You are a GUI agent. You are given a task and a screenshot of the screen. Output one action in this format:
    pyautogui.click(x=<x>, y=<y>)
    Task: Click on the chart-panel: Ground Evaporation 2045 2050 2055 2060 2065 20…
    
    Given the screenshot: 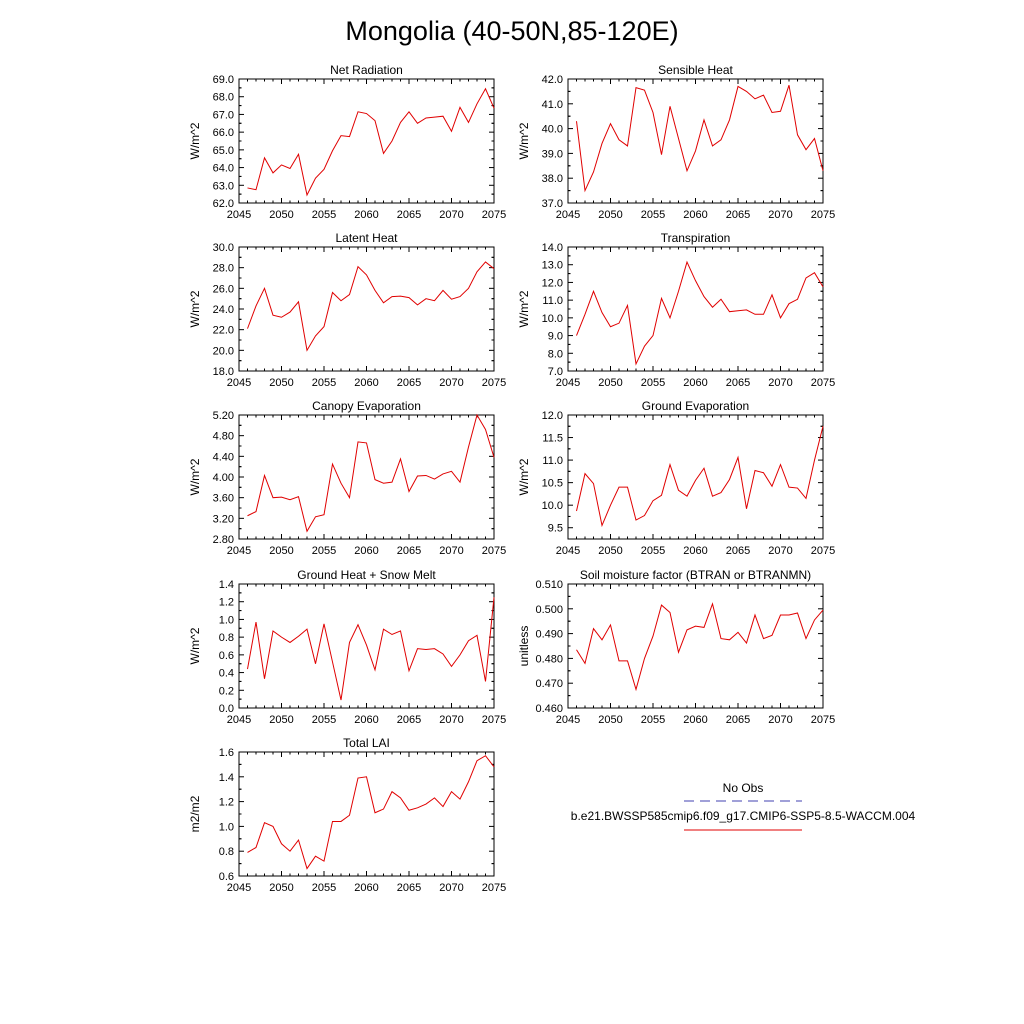 What is the action you would take?
    pyautogui.click(x=676, y=478)
    